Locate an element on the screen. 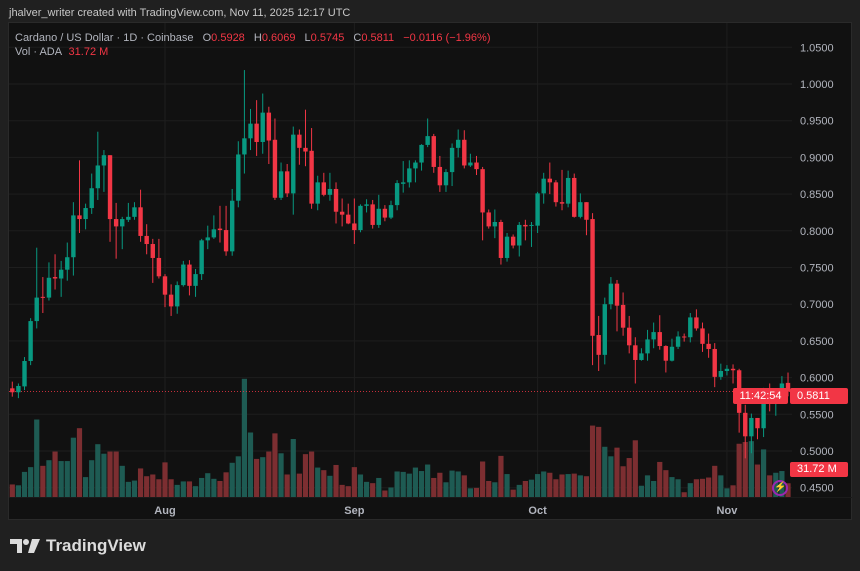  price-axis-label: 0.6000 is located at coordinates (817, 379).